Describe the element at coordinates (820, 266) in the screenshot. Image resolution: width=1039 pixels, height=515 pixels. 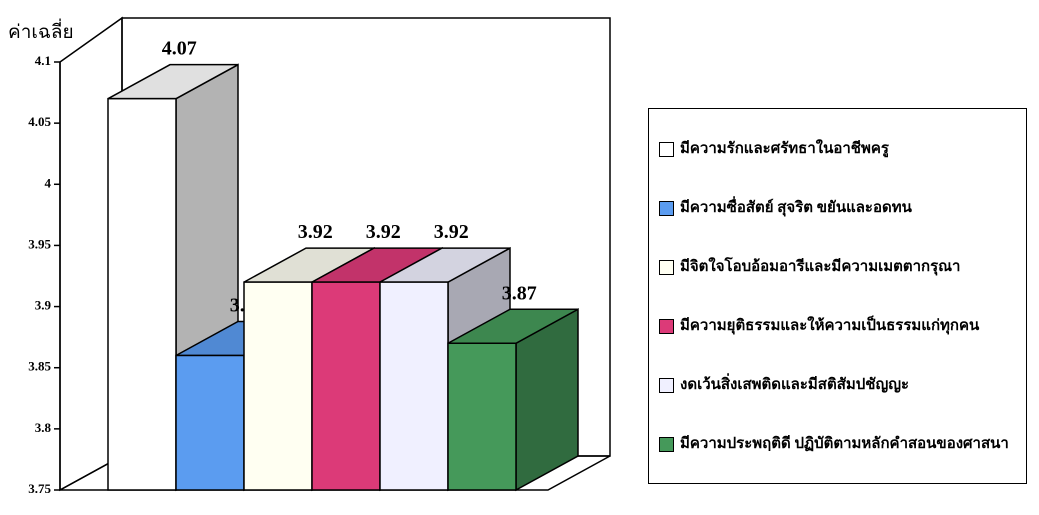
I see `legend-label: มีจิตใจโอบอ้อมอารีและมีความเมตตากรุณา` at that location.